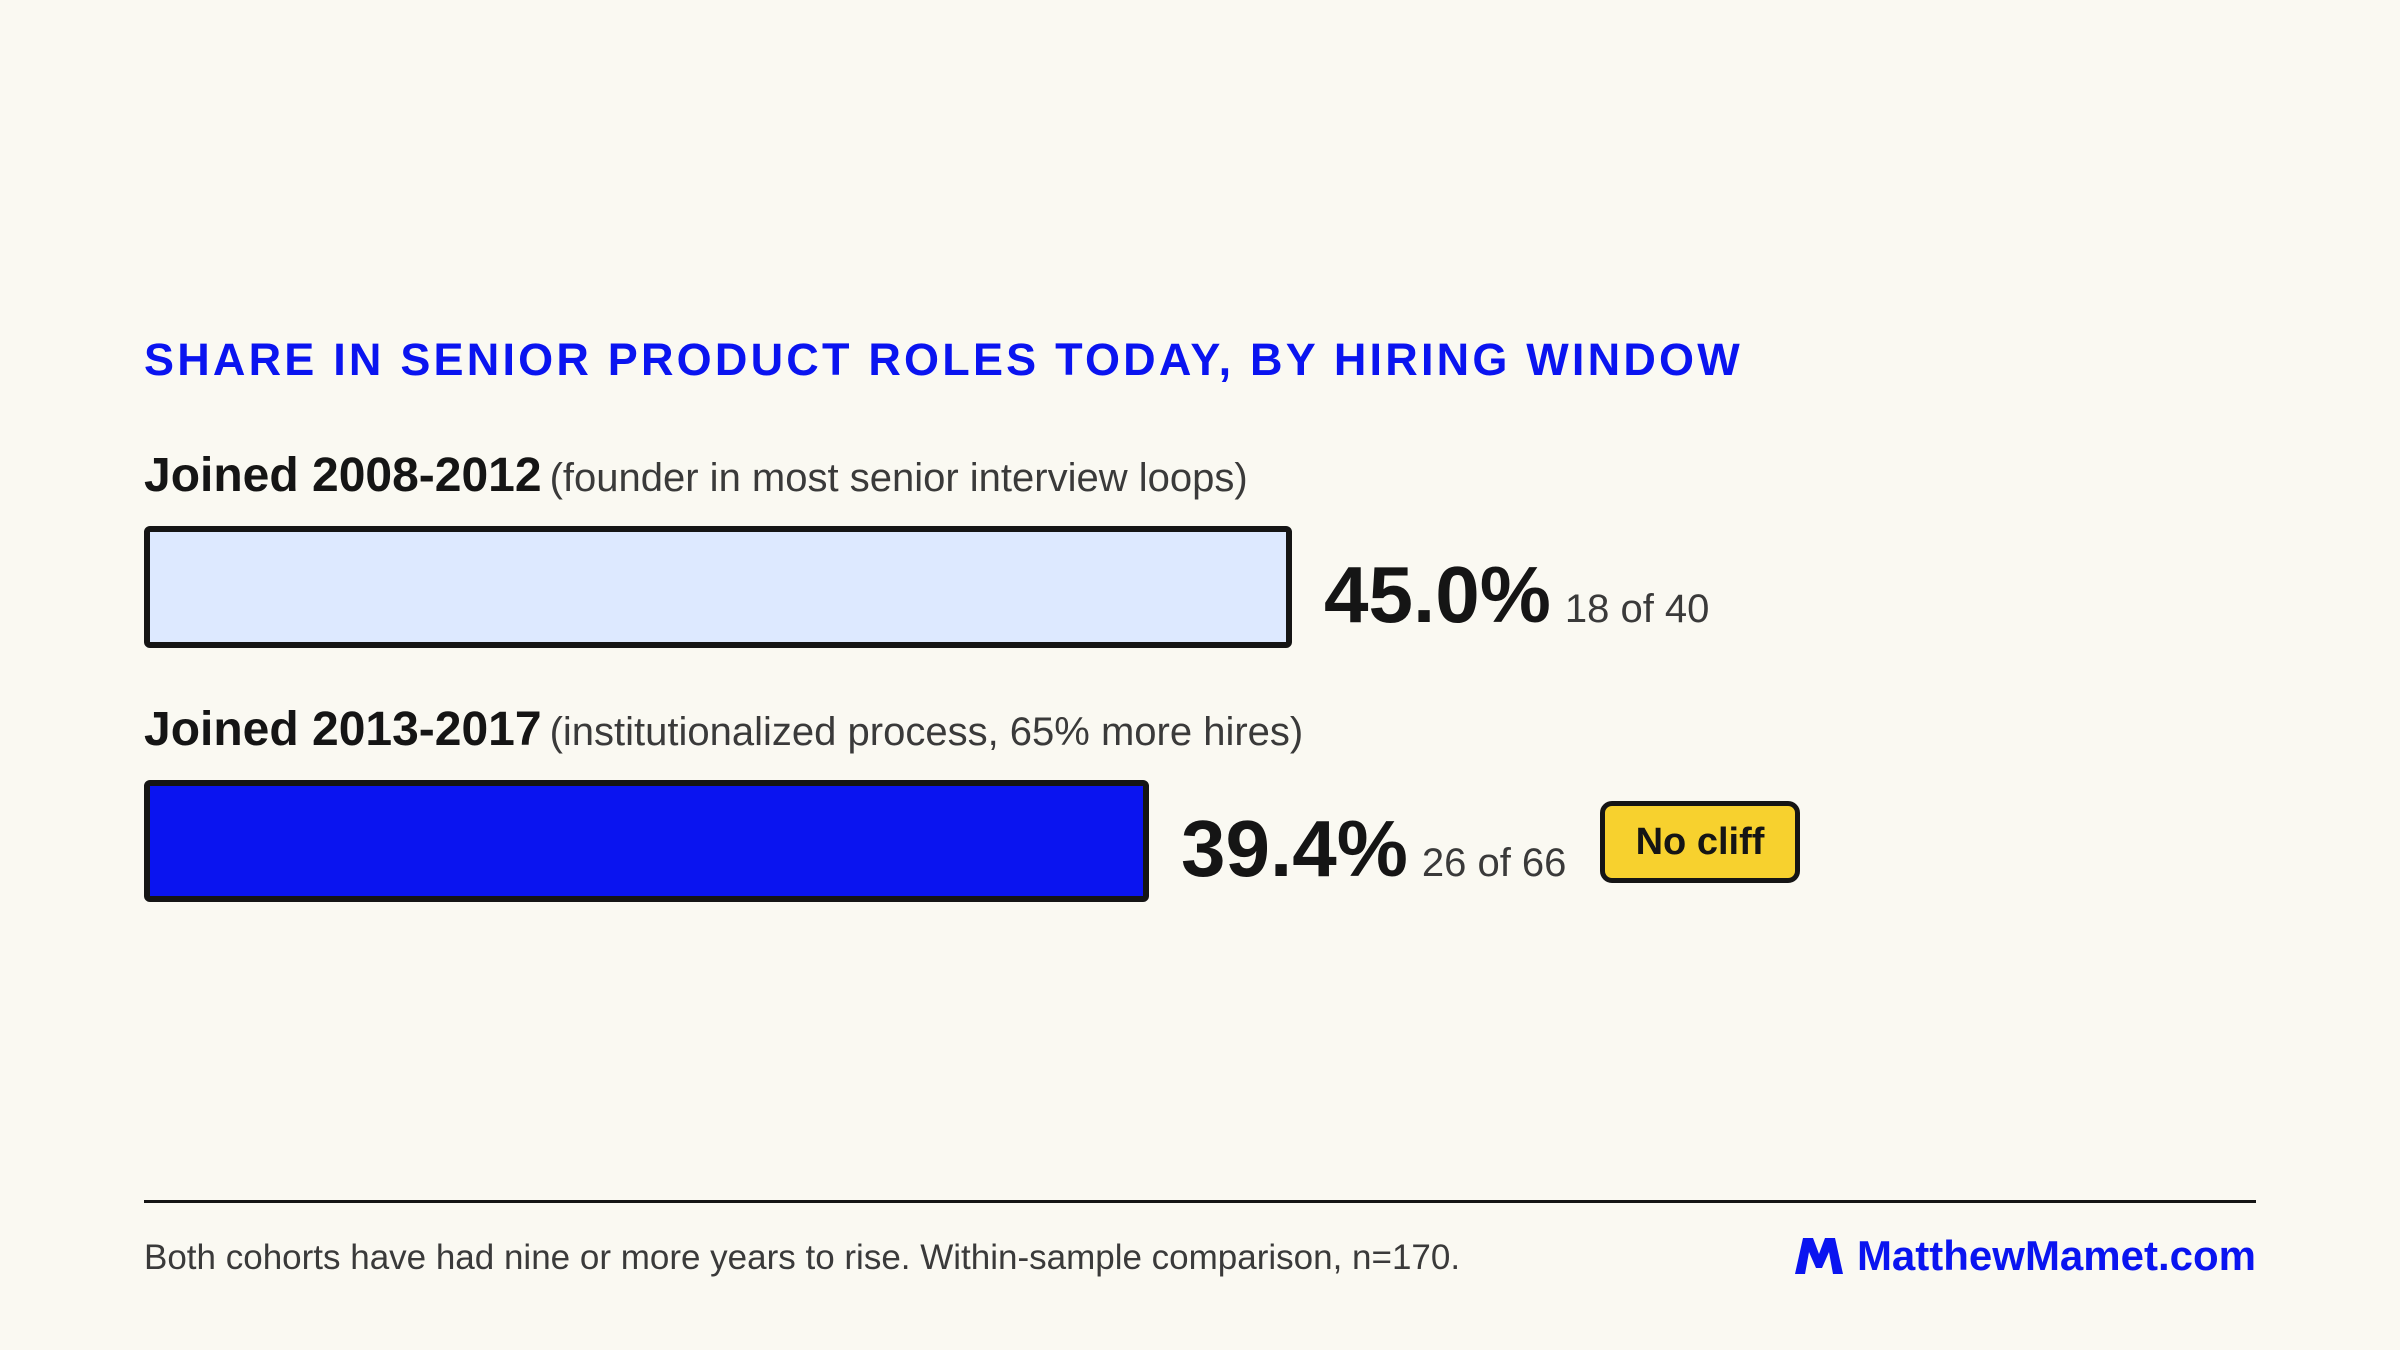 The height and width of the screenshot is (1350, 2400). Describe the element at coordinates (646, 841) in the screenshot. I see `bar-2013-2017` at that location.